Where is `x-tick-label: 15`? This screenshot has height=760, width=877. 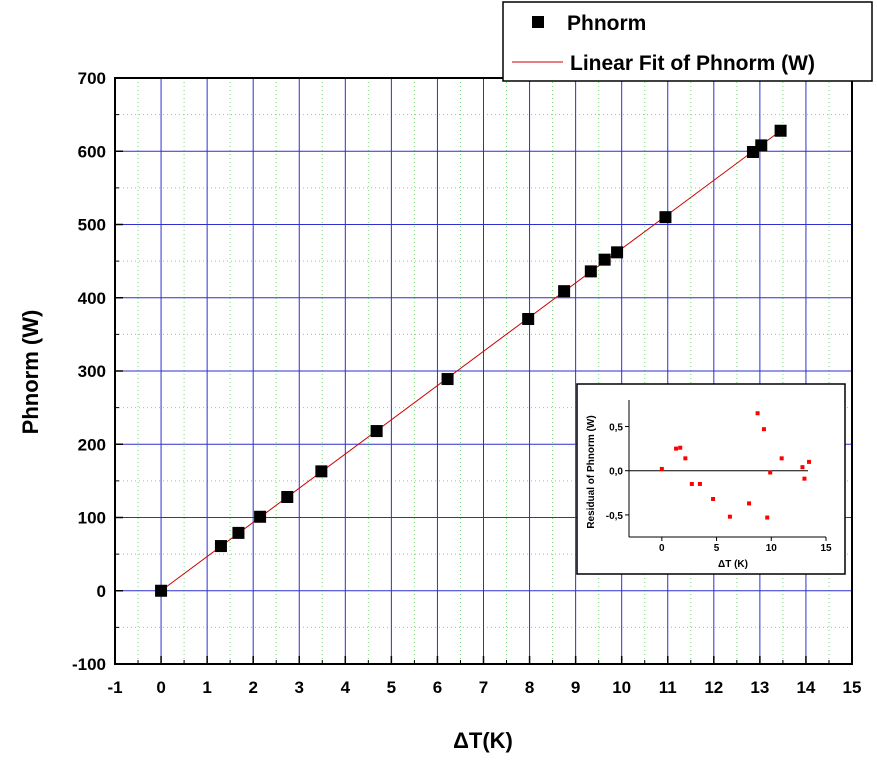
x-tick-label: 15 is located at coordinates (852, 687).